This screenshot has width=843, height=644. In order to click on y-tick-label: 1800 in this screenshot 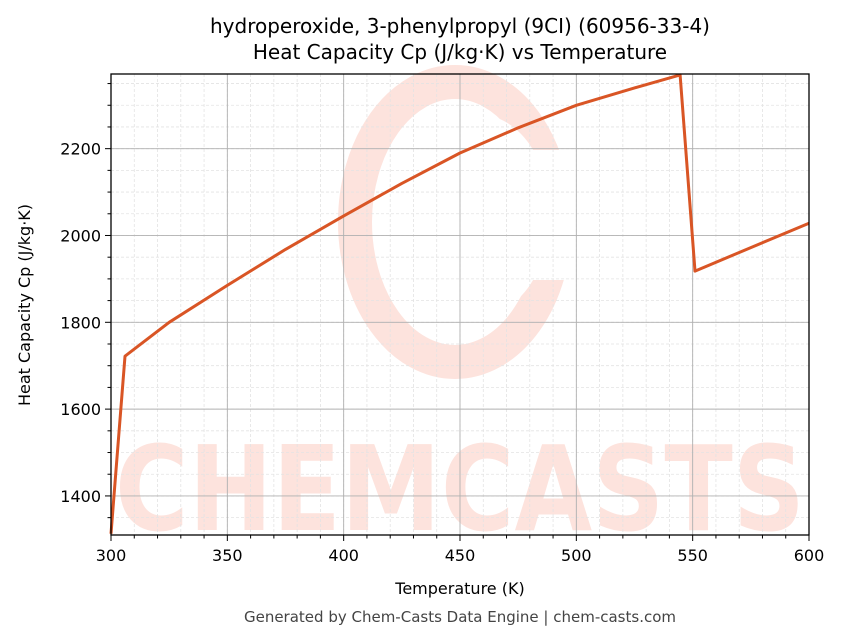, I will do `click(80, 322)`.